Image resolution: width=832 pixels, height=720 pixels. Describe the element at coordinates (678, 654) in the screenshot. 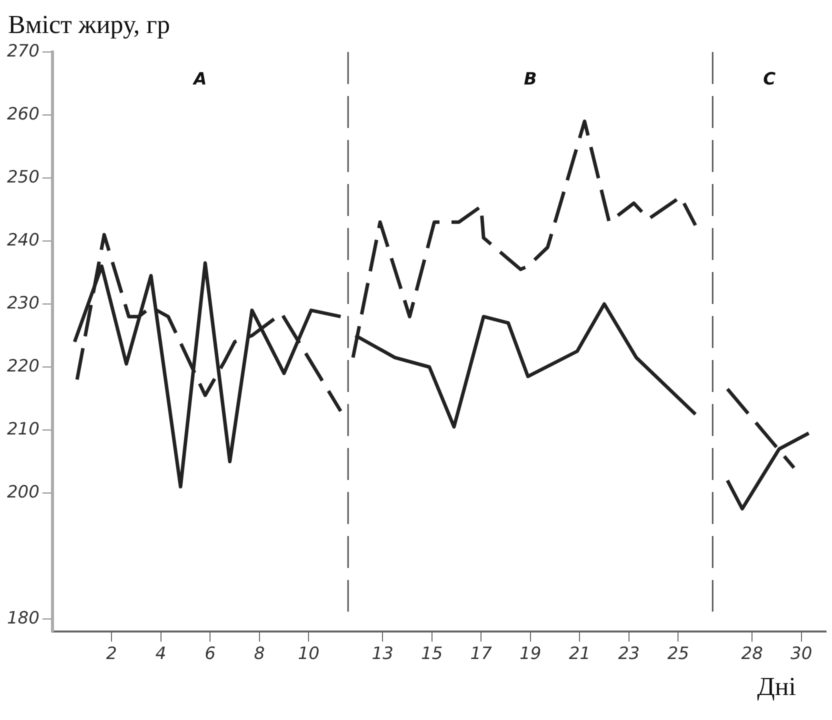

I see `x-tick-label: 25` at that location.